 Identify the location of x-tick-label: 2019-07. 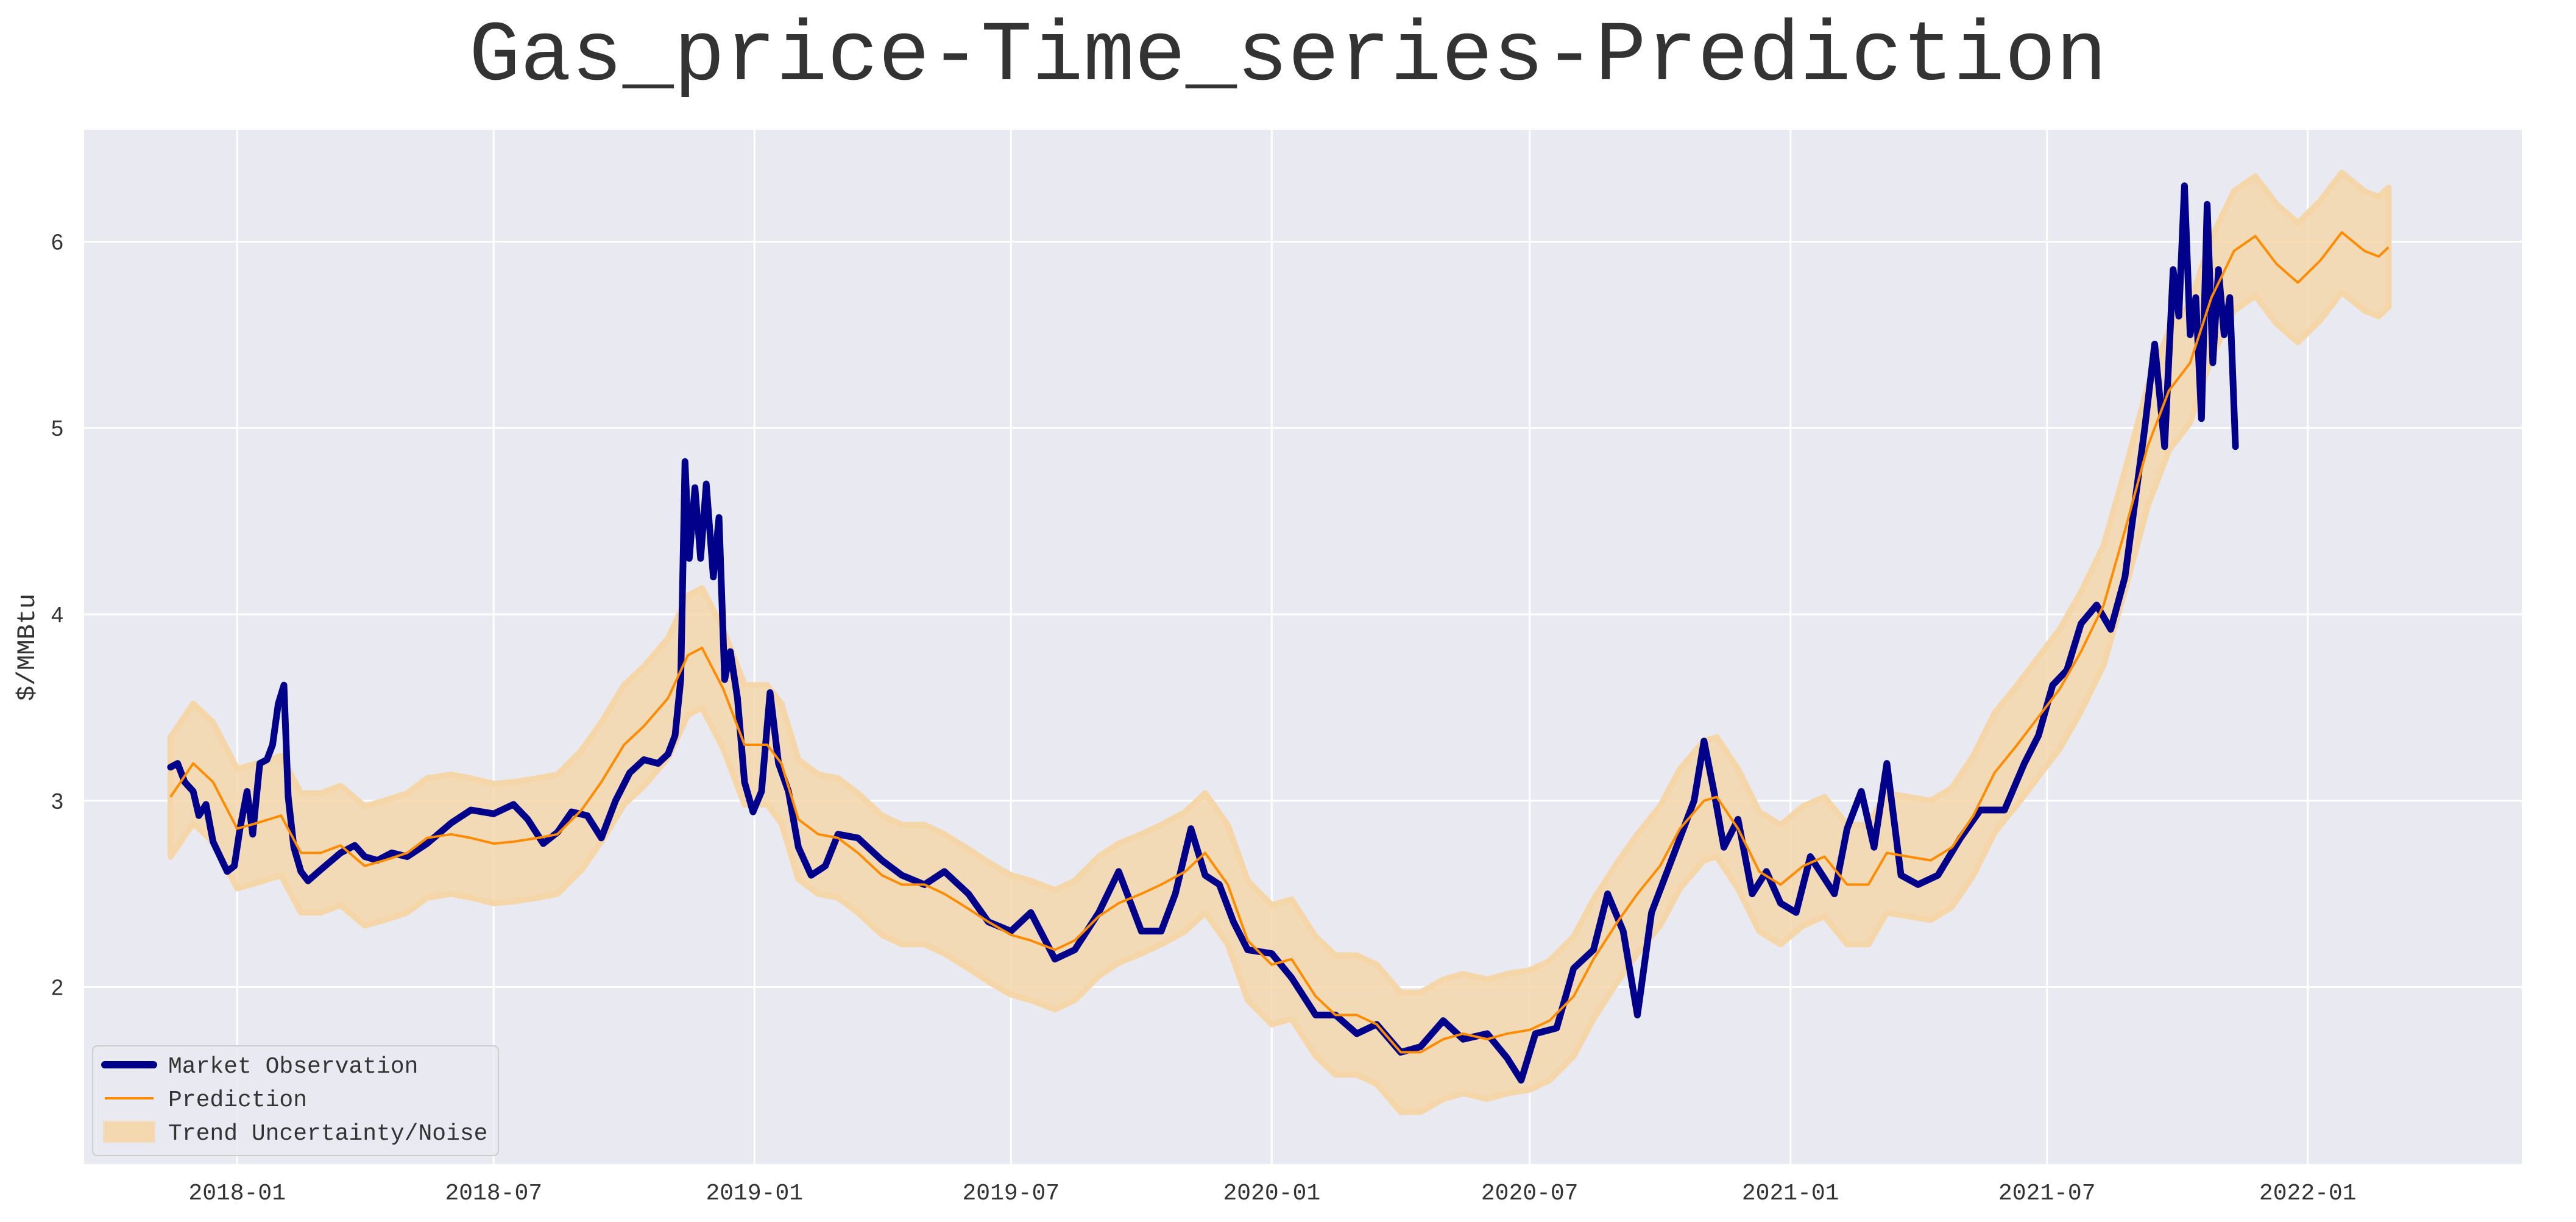
(1011, 1194).